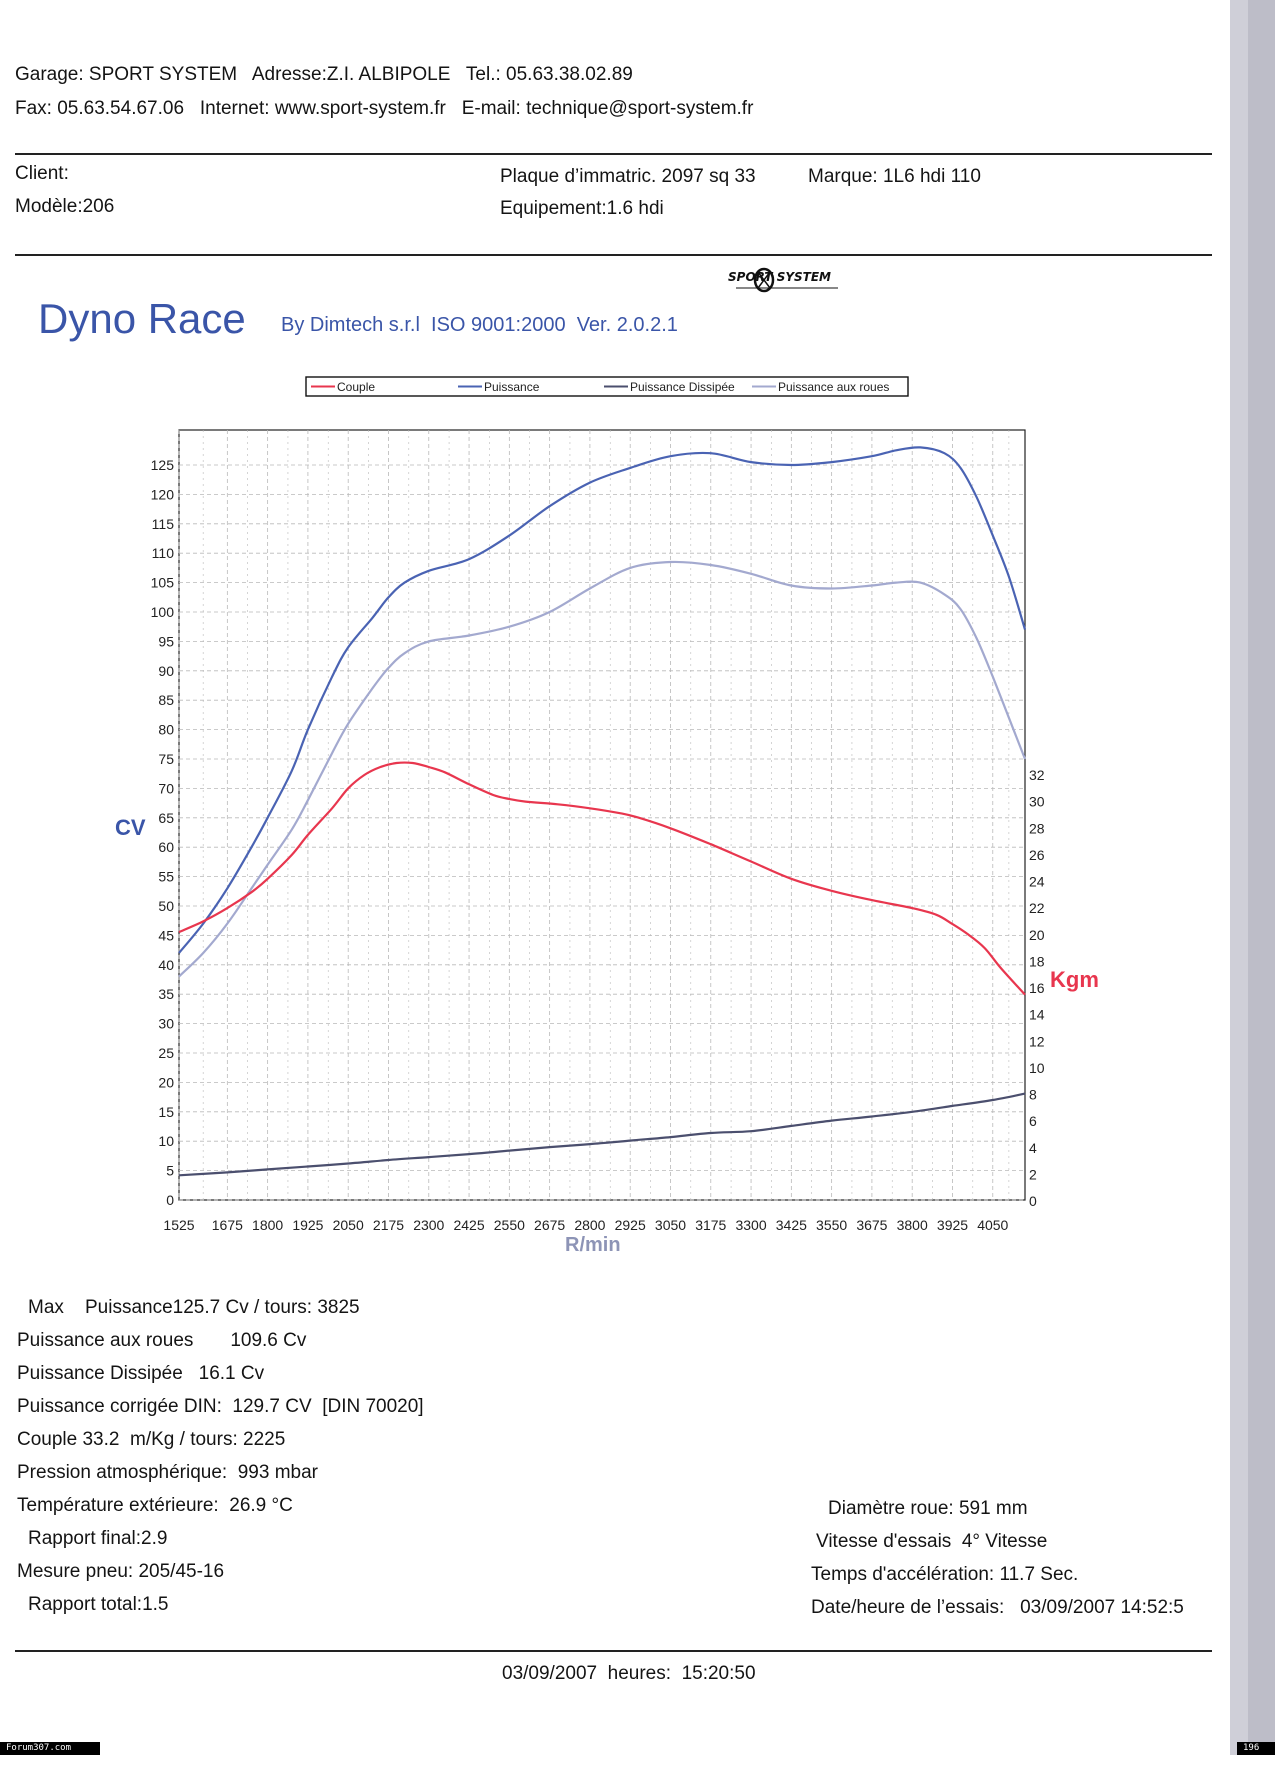 The height and width of the screenshot is (1768, 1275). What do you see at coordinates (593, 1245) in the screenshot?
I see `x-axis-title: R/min` at bounding box center [593, 1245].